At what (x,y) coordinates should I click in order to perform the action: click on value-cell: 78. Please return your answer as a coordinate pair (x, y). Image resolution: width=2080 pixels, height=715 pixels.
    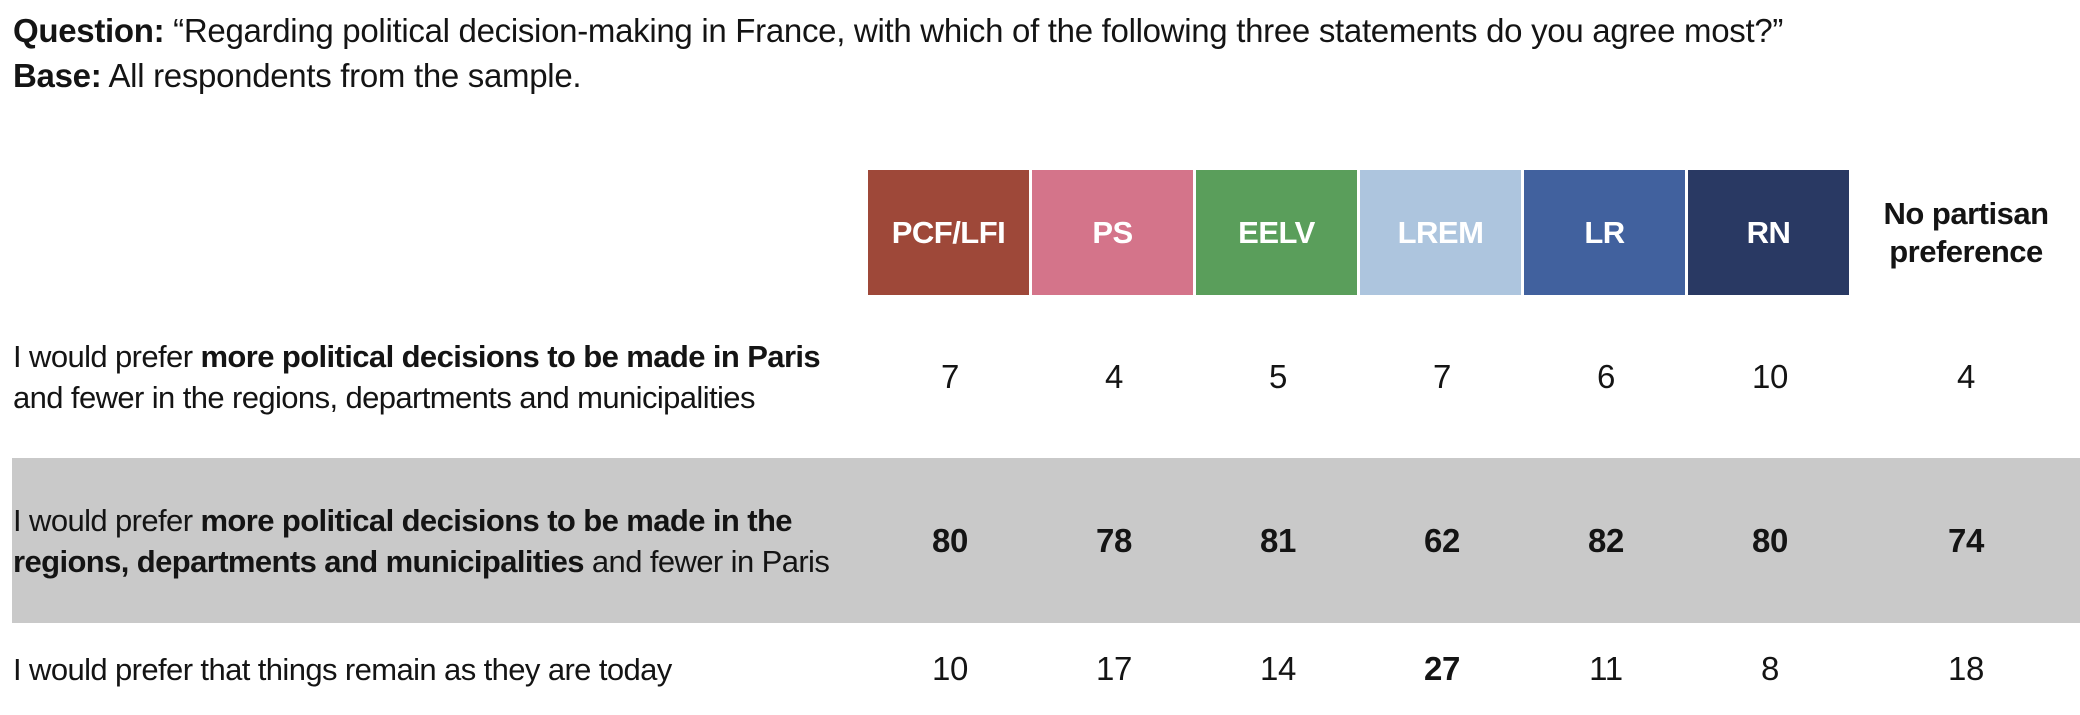
    Looking at the image, I should click on (1114, 540).